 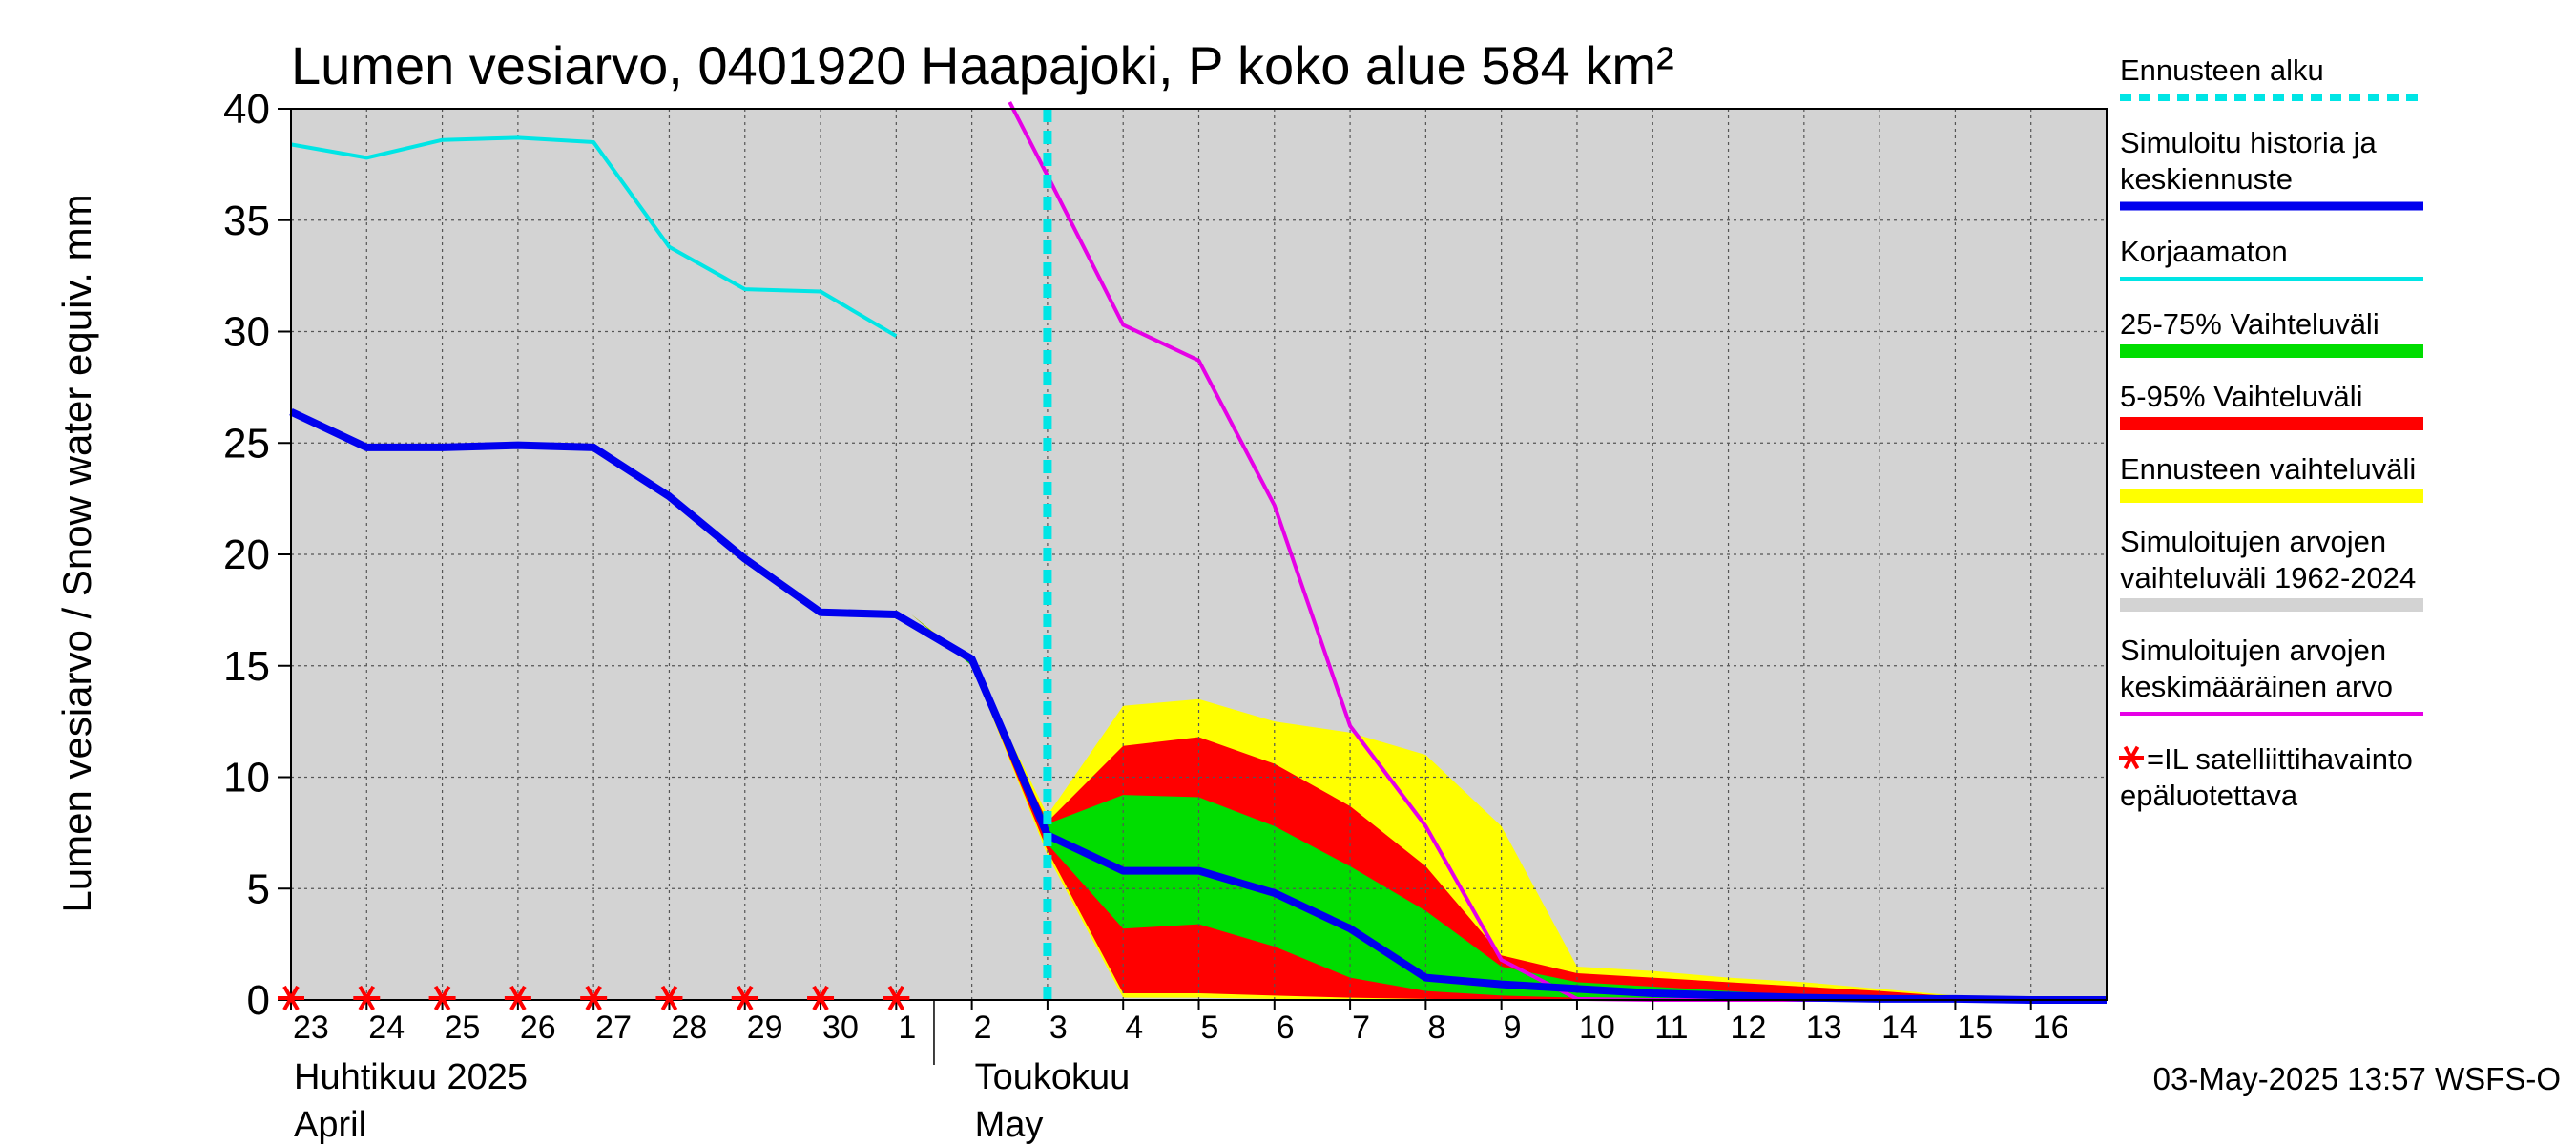 I want to click on legend-item-ennusteen-alku: Ennusteen alku, so click(x=2271, y=77).